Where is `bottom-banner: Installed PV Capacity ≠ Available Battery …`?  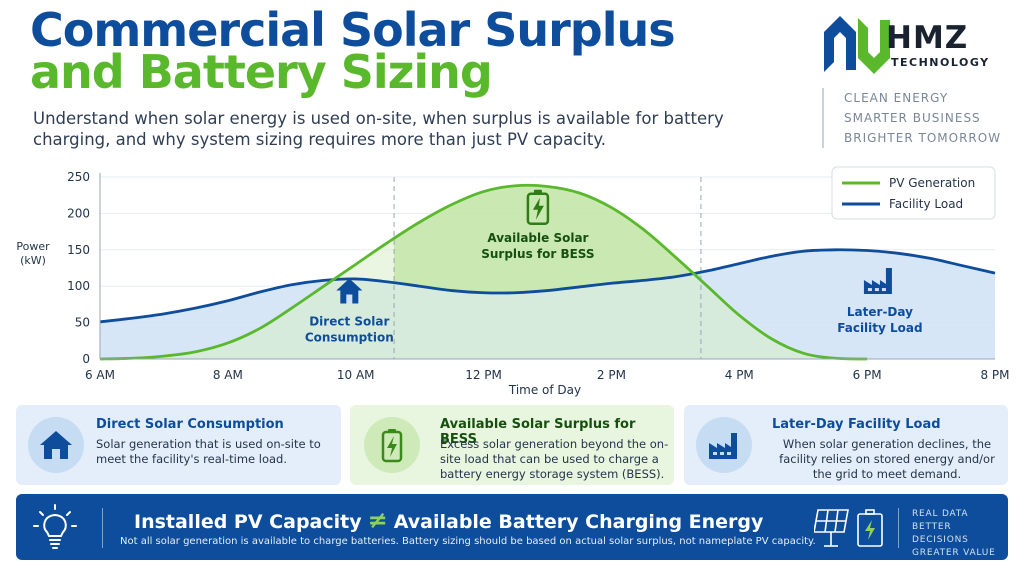 bottom-banner: Installed PV Capacity ≠ Available Battery … is located at coordinates (512, 527).